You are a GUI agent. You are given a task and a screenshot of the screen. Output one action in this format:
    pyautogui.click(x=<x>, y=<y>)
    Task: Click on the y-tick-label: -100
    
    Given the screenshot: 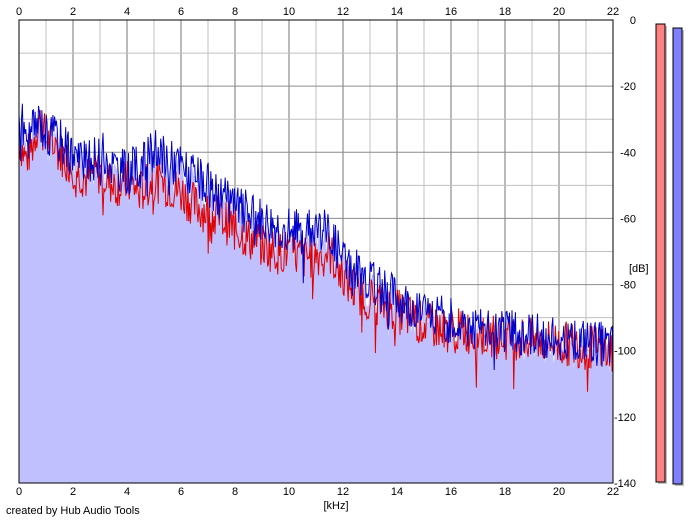 What is the action you would take?
    pyautogui.click(x=625, y=352)
    